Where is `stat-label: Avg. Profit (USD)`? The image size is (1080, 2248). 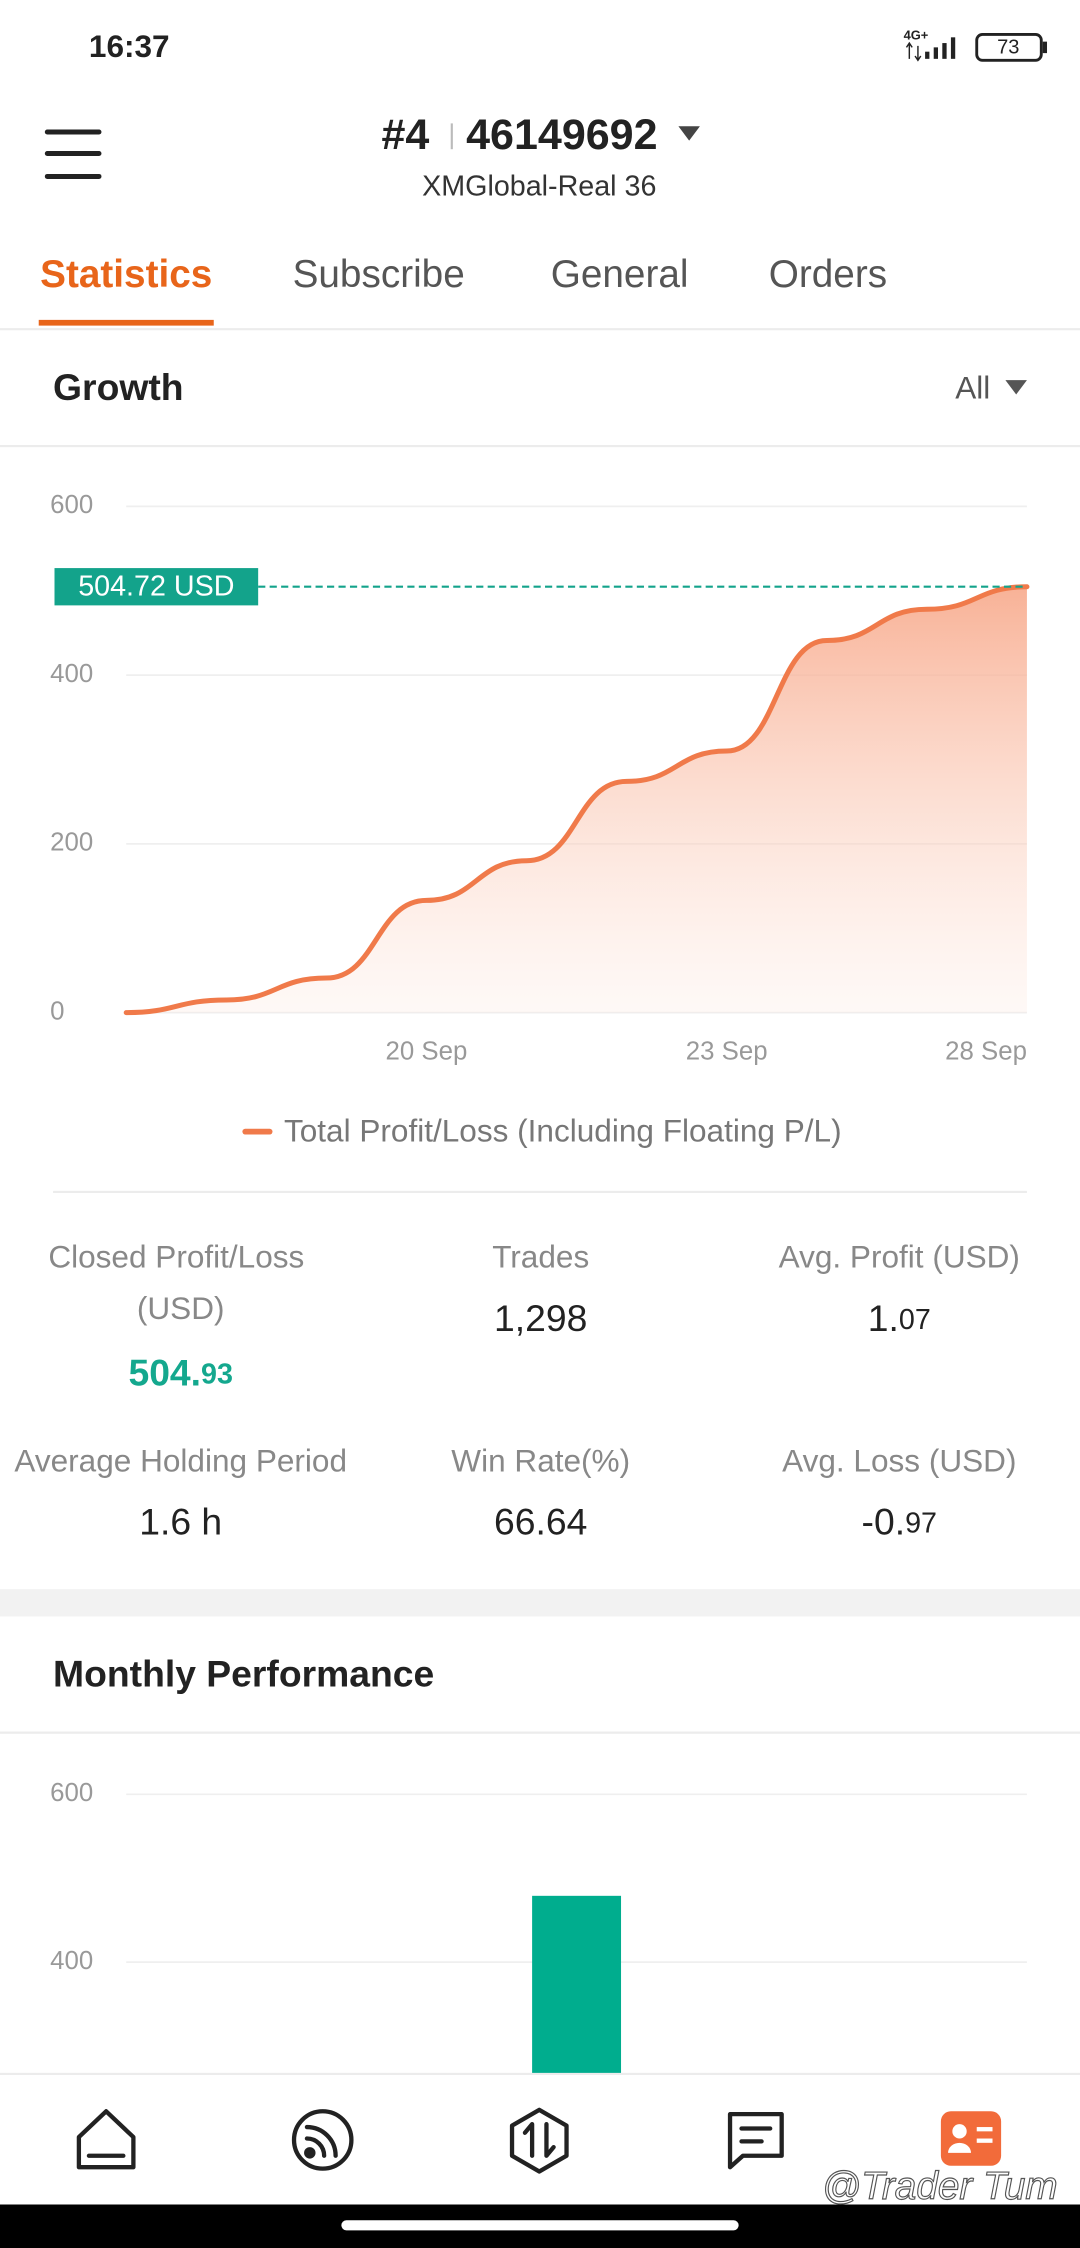
stat-label: Avg. Profit (USD) is located at coordinates (899, 1257).